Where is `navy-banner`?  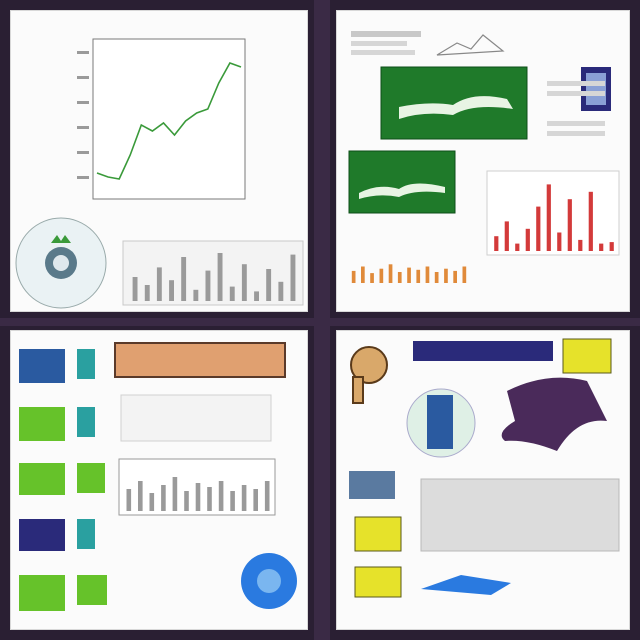
navy-banner is located at coordinates (483, 351).